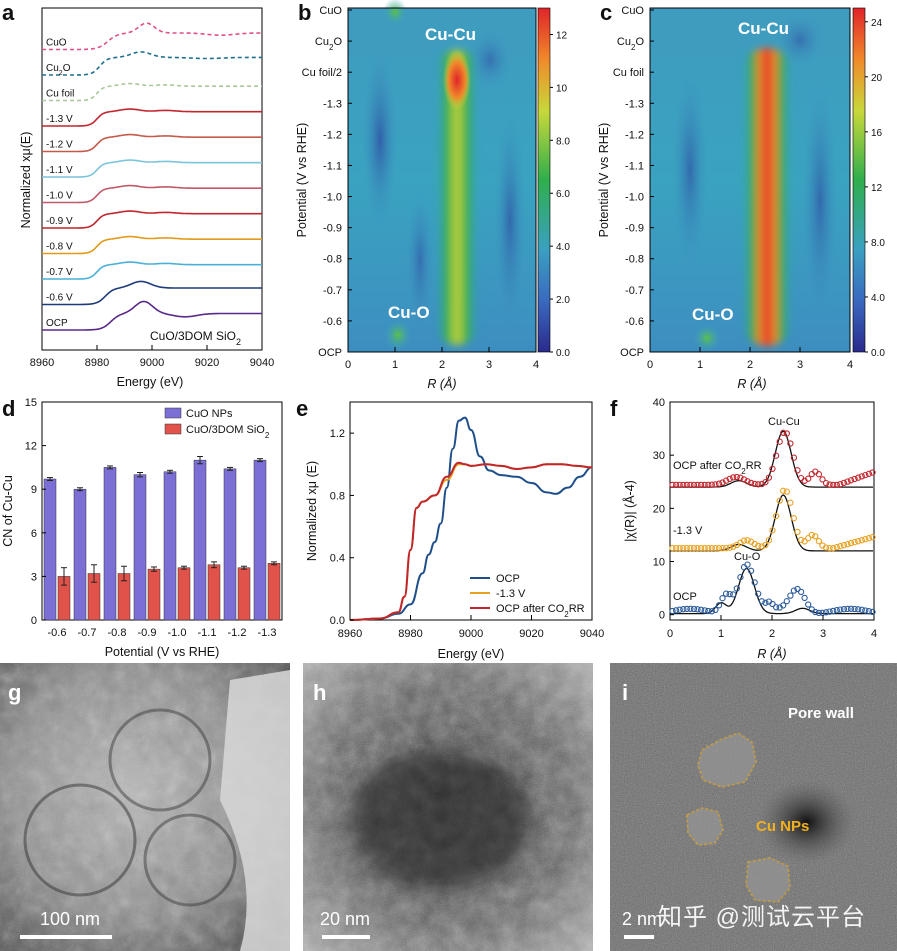 This screenshot has height=951, width=897. What do you see at coordinates (772, 523) in the screenshot?
I see `panel-f-lines` at bounding box center [772, 523].